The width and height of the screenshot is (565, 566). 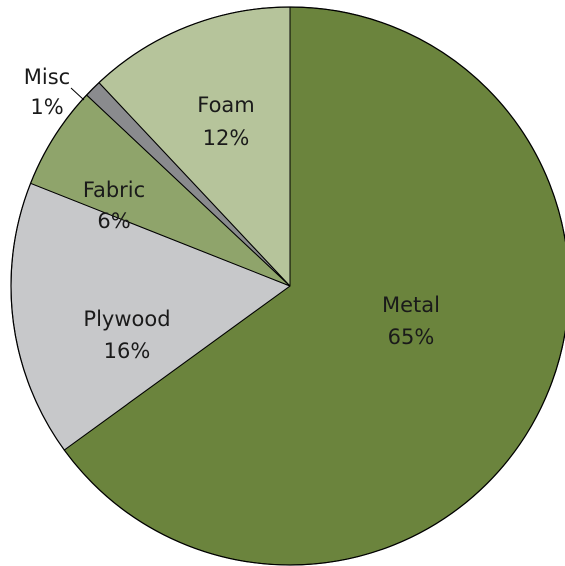 I want to click on slice-label-name-fabric: Fabric, so click(x=114, y=190).